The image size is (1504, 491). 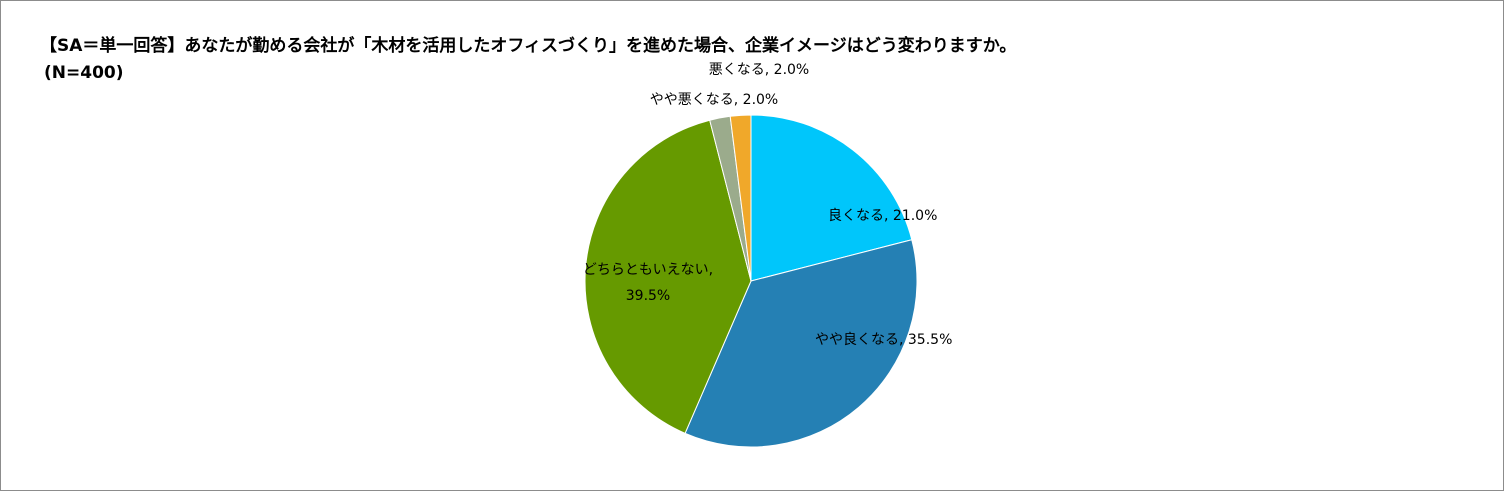 What do you see at coordinates (648, 296) in the screenshot?
I see `data-label-line: 39.5%` at bounding box center [648, 296].